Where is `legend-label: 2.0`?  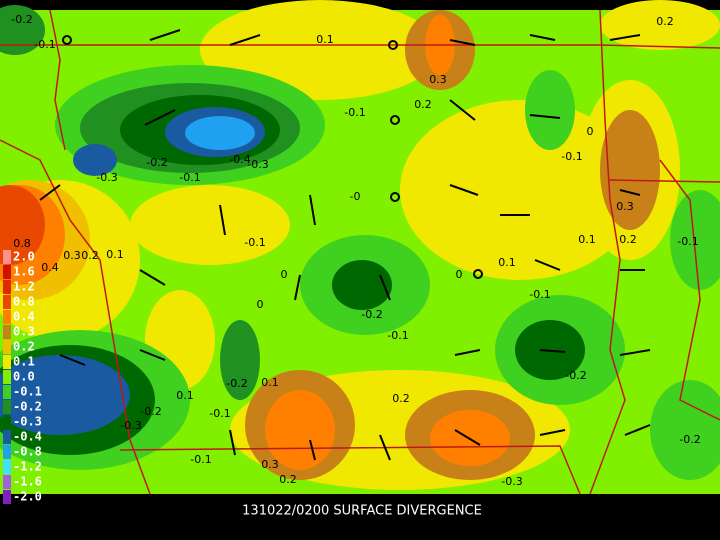
legend-label: 2.0 is located at coordinates (24, 257).